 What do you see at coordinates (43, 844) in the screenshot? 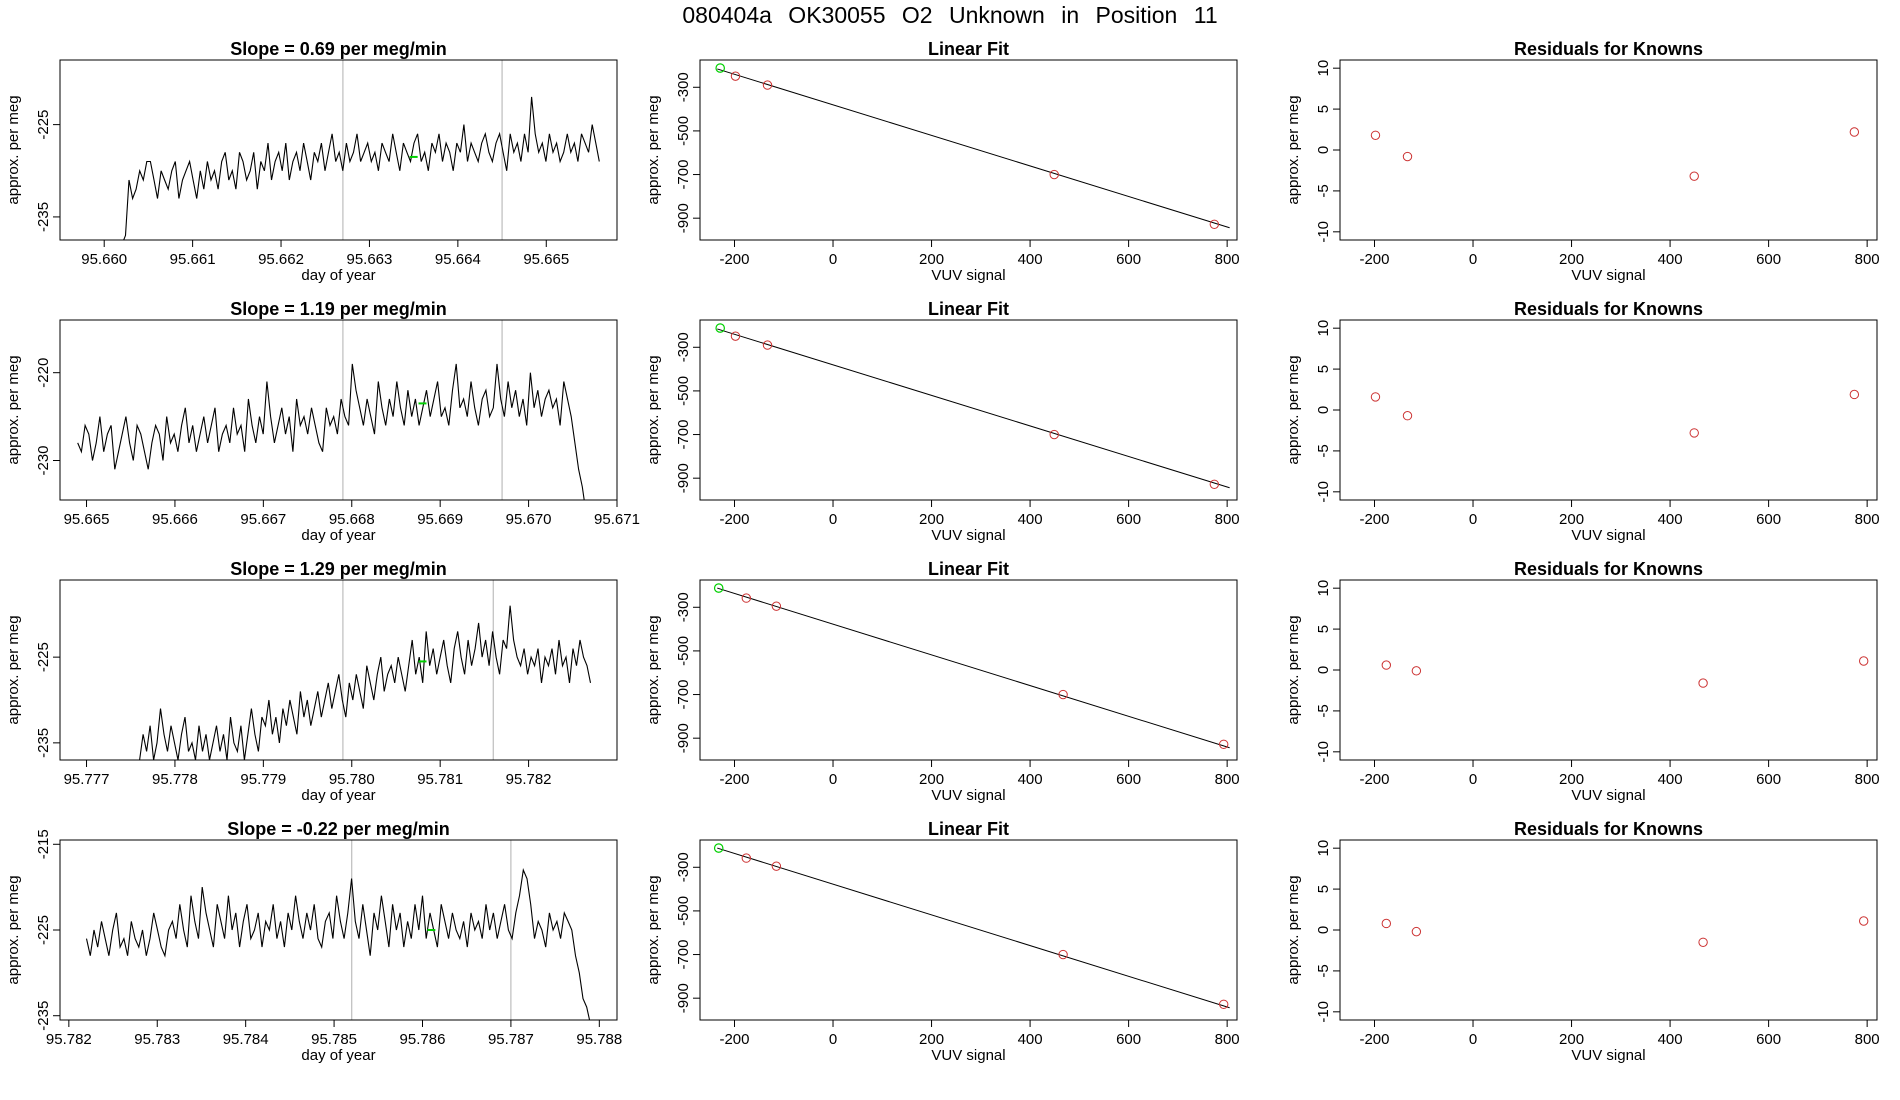
I see `y-tick-label: -215` at bounding box center [43, 844].